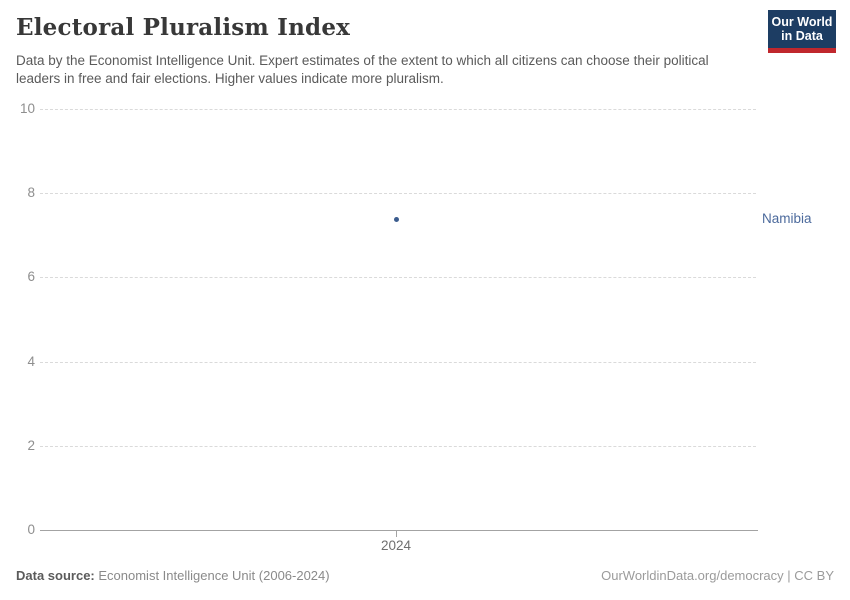 Image resolution: width=850 pixels, height=600 pixels. Describe the element at coordinates (396, 545) in the screenshot. I see `x-tick-label: 2024` at that location.